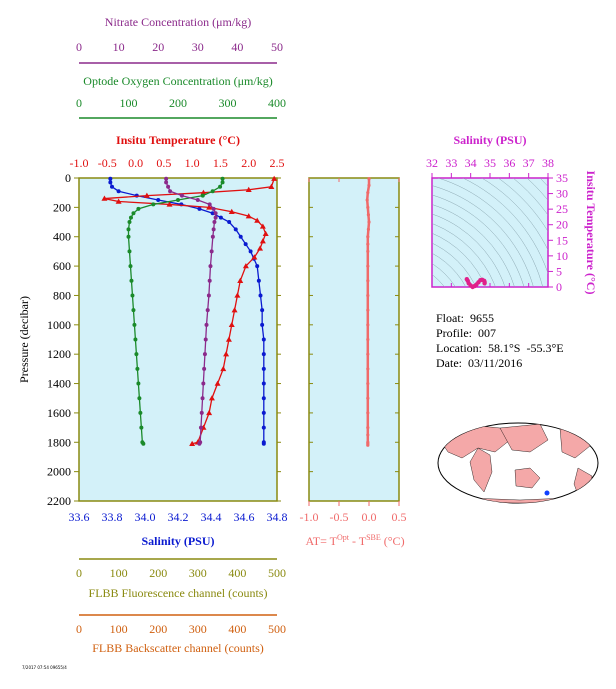 The image size is (616, 689). I want to click on pressure-tick-label: 1600, so click(59, 413).